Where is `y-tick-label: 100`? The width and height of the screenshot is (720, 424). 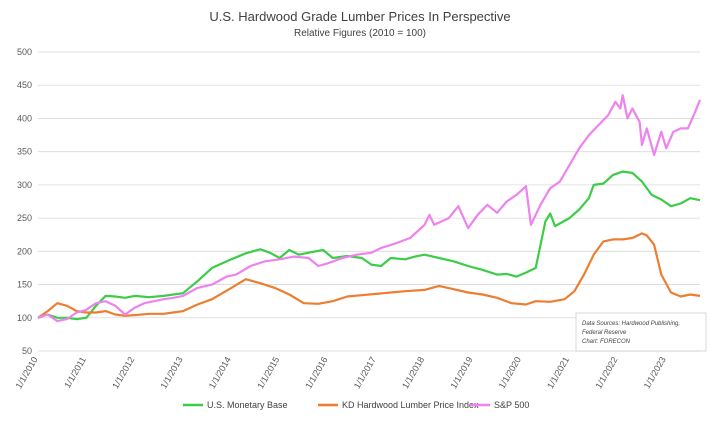
y-tick-label: 100 is located at coordinates (24, 318).